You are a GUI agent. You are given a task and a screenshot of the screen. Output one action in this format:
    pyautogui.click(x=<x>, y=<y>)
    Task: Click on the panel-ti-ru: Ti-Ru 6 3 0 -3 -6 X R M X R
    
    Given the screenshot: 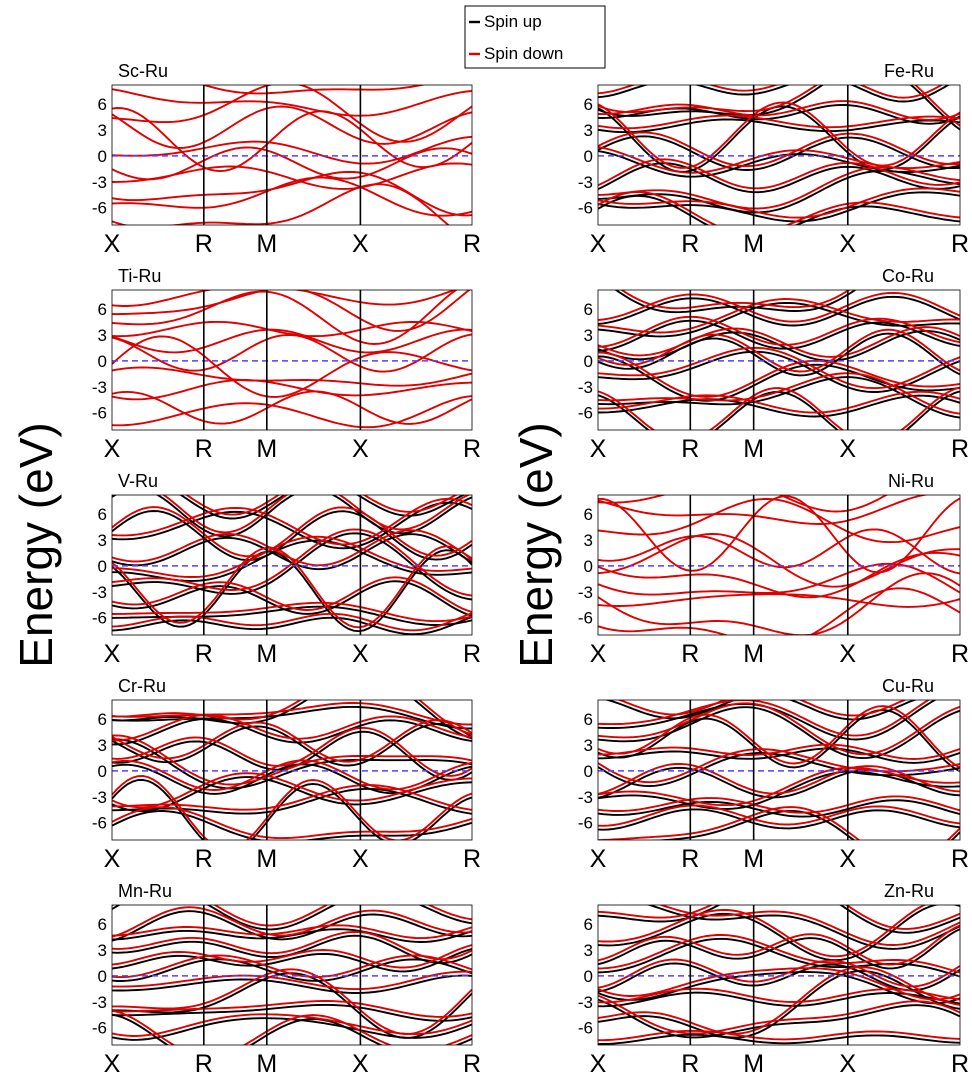 What is the action you would take?
    pyautogui.click(x=286, y=364)
    